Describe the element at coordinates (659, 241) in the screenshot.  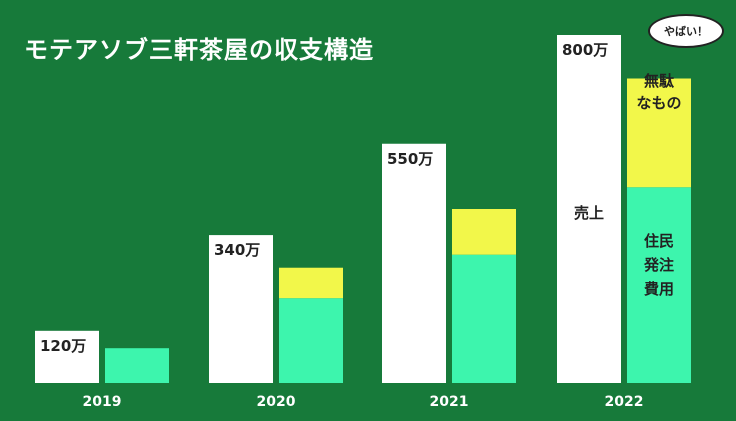
I see `cost-annotation-line1: 住民` at that location.